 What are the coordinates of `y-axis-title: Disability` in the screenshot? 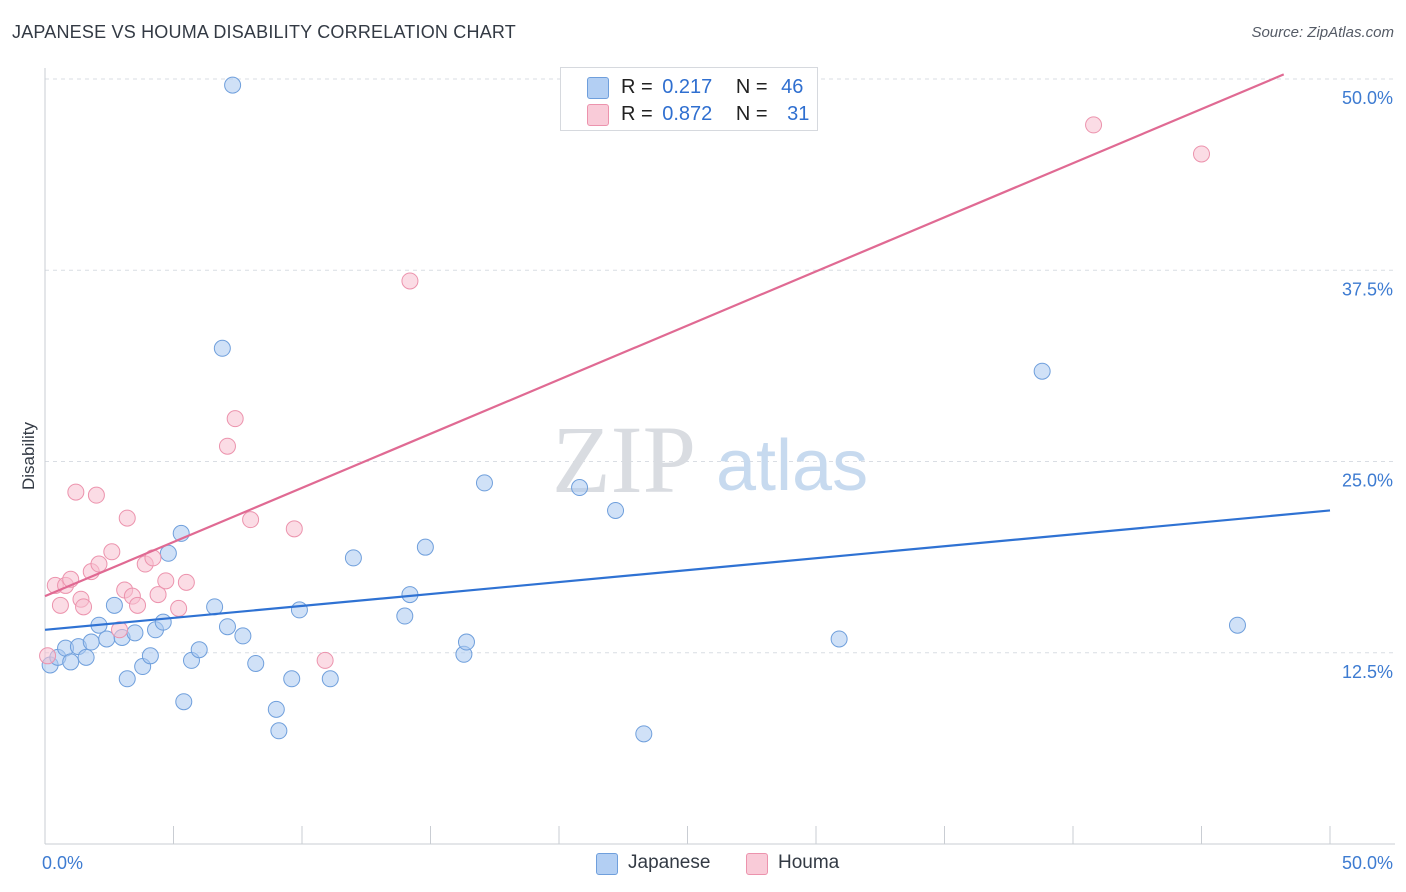 It's located at (28, 455).